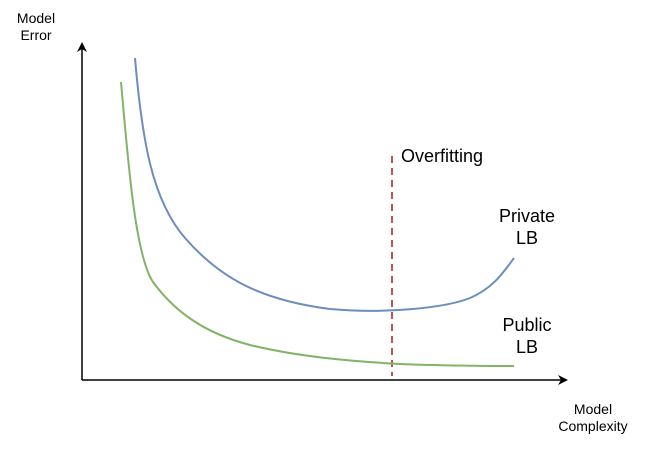 This screenshot has width=658, height=453. Describe the element at coordinates (527, 346) in the screenshot. I see `public-lb-label-line-2: LB` at that location.